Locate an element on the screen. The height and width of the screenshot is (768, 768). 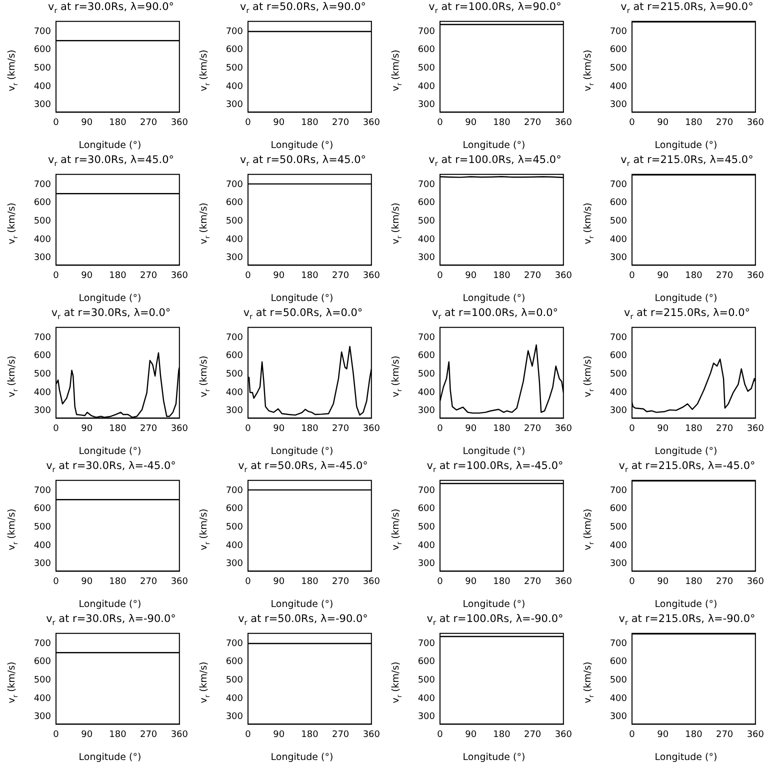
chart-title: v$_{r}$ at r=215.0Rs, λ=-90.0° is located at coordinates (687, 620).